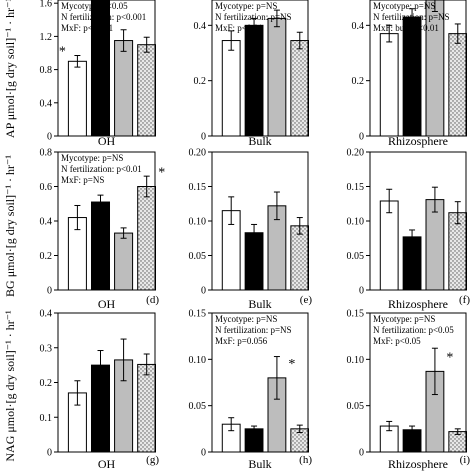  What do you see at coordinates (418, 141) in the screenshot?
I see `xlabel-ap-rhizosphere: Rhizosphere` at bounding box center [418, 141].